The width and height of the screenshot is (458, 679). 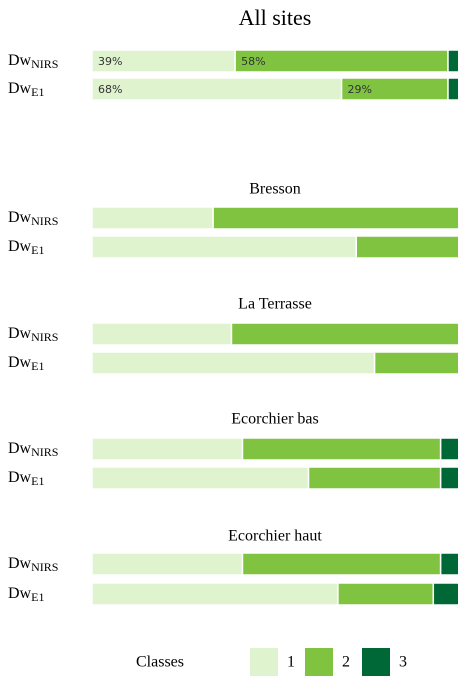 I want to click on panel-title: La Terrasse, so click(x=275, y=304).